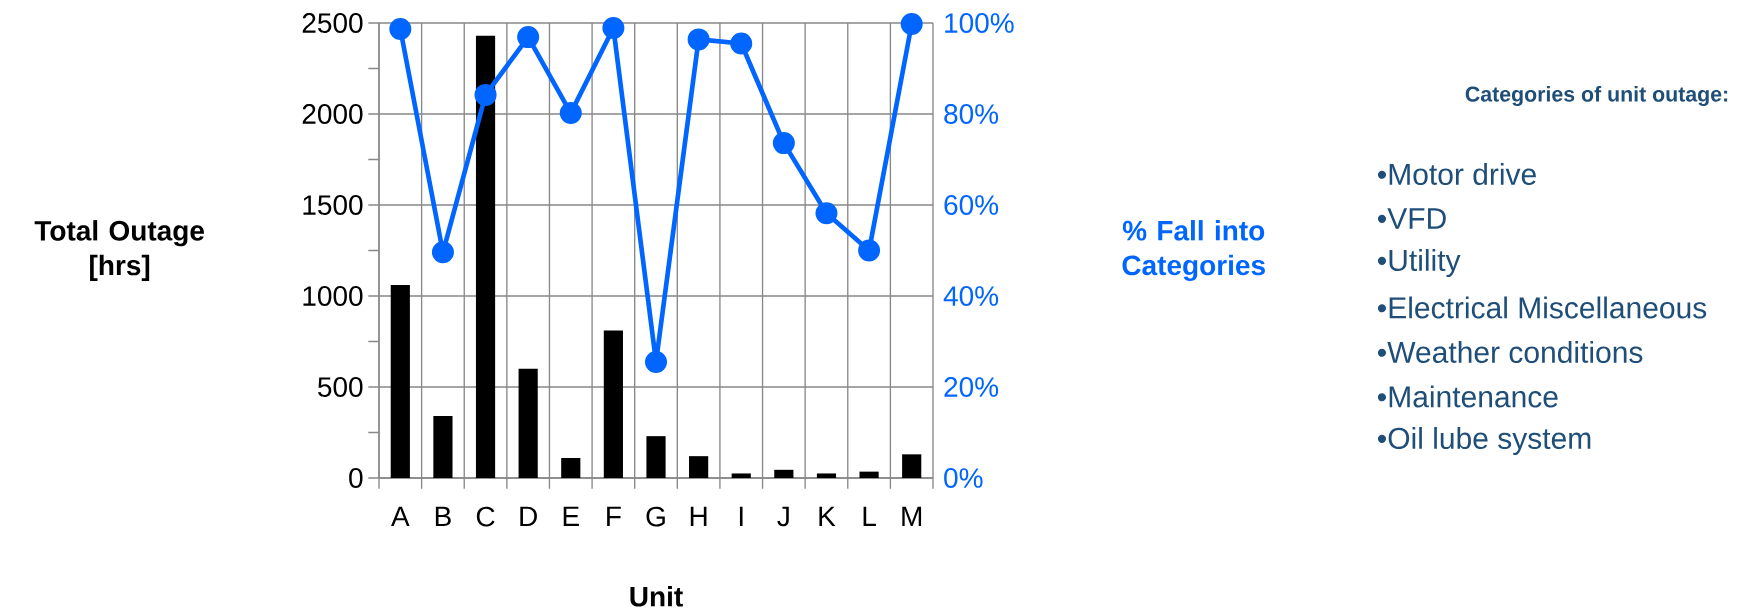 The width and height of the screenshot is (1763, 615). What do you see at coordinates (333, 296) in the screenshot?
I see `y-tick-label: 1000` at bounding box center [333, 296].